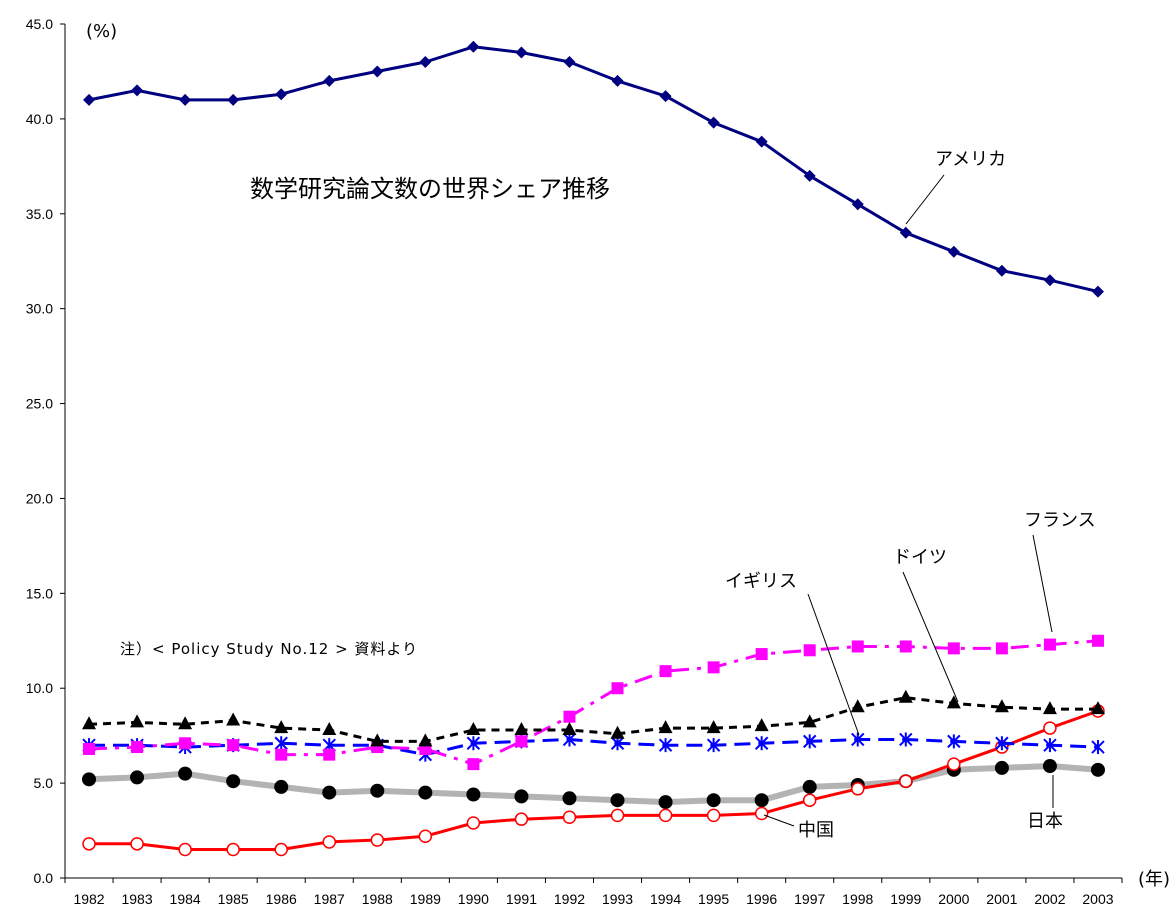 The height and width of the screenshot is (911, 1176). What do you see at coordinates (39, 214) in the screenshot?
I see `y-tick-label: 35.0` at bounding box center [39, 214].